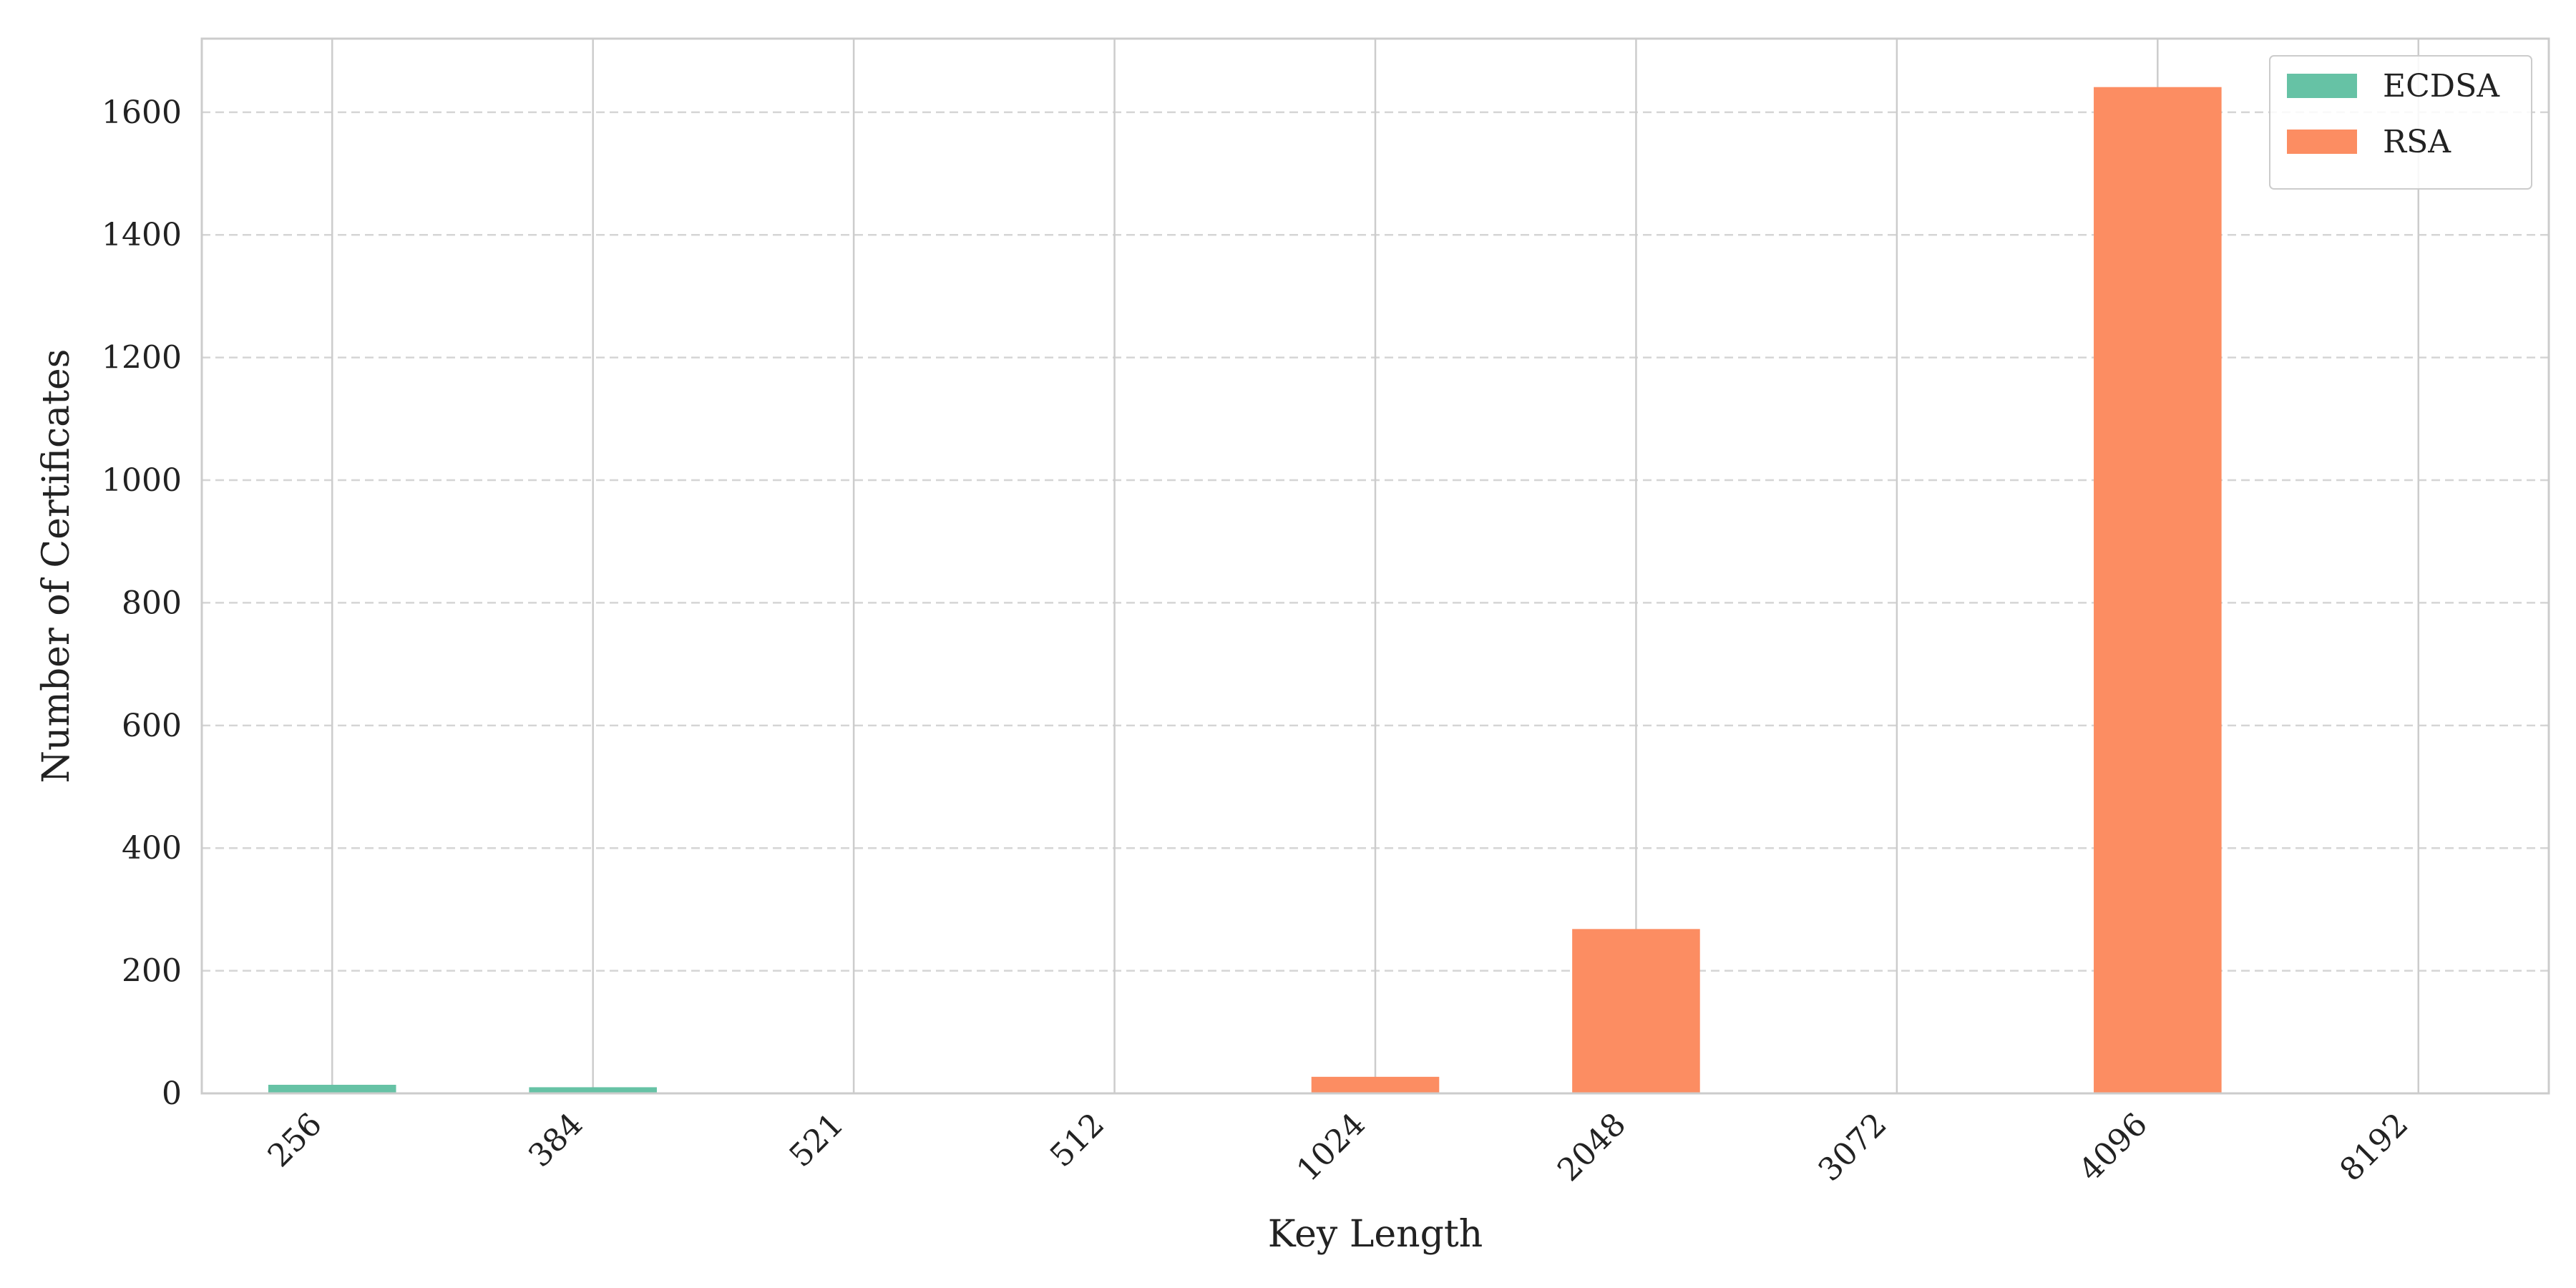 This screenshot has height=1288, width=2576. What do you see at coordinates (142, 235) in the screenshot?
I see `y-tick-label: 1400` at bounding box center [142, 235].